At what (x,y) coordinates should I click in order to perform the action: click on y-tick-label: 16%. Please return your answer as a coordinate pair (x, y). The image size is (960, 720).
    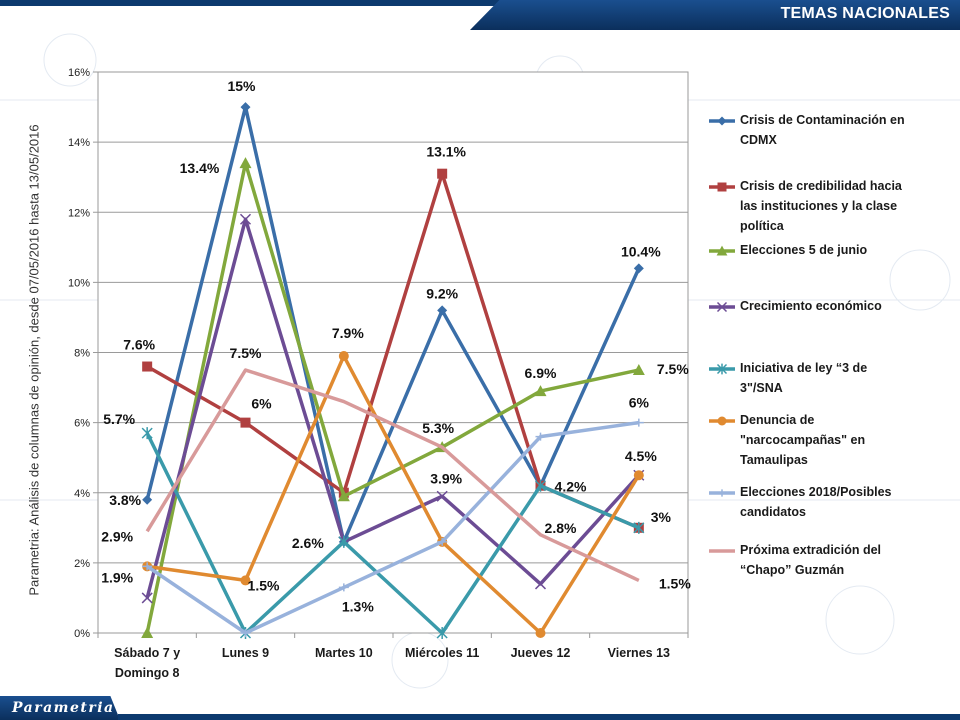
    Looking at the image, I should click on (79, 73).